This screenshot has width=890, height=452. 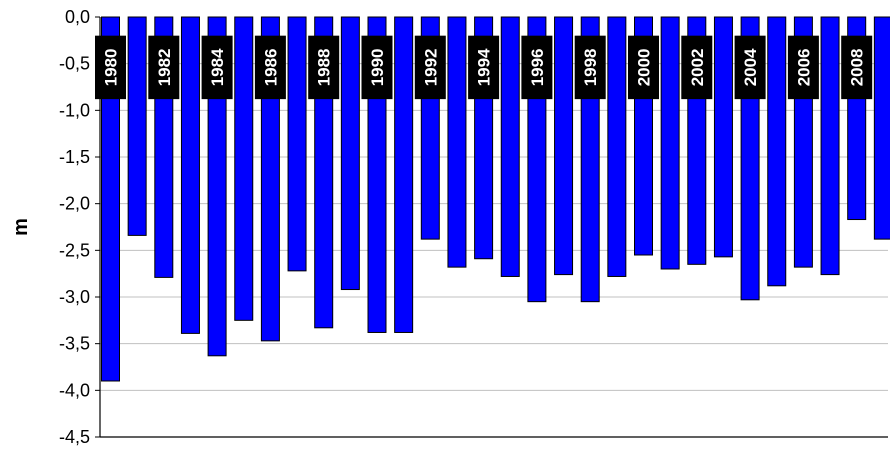 I want to click on y-tick-label: -4,5, so click(x=74, y=437).